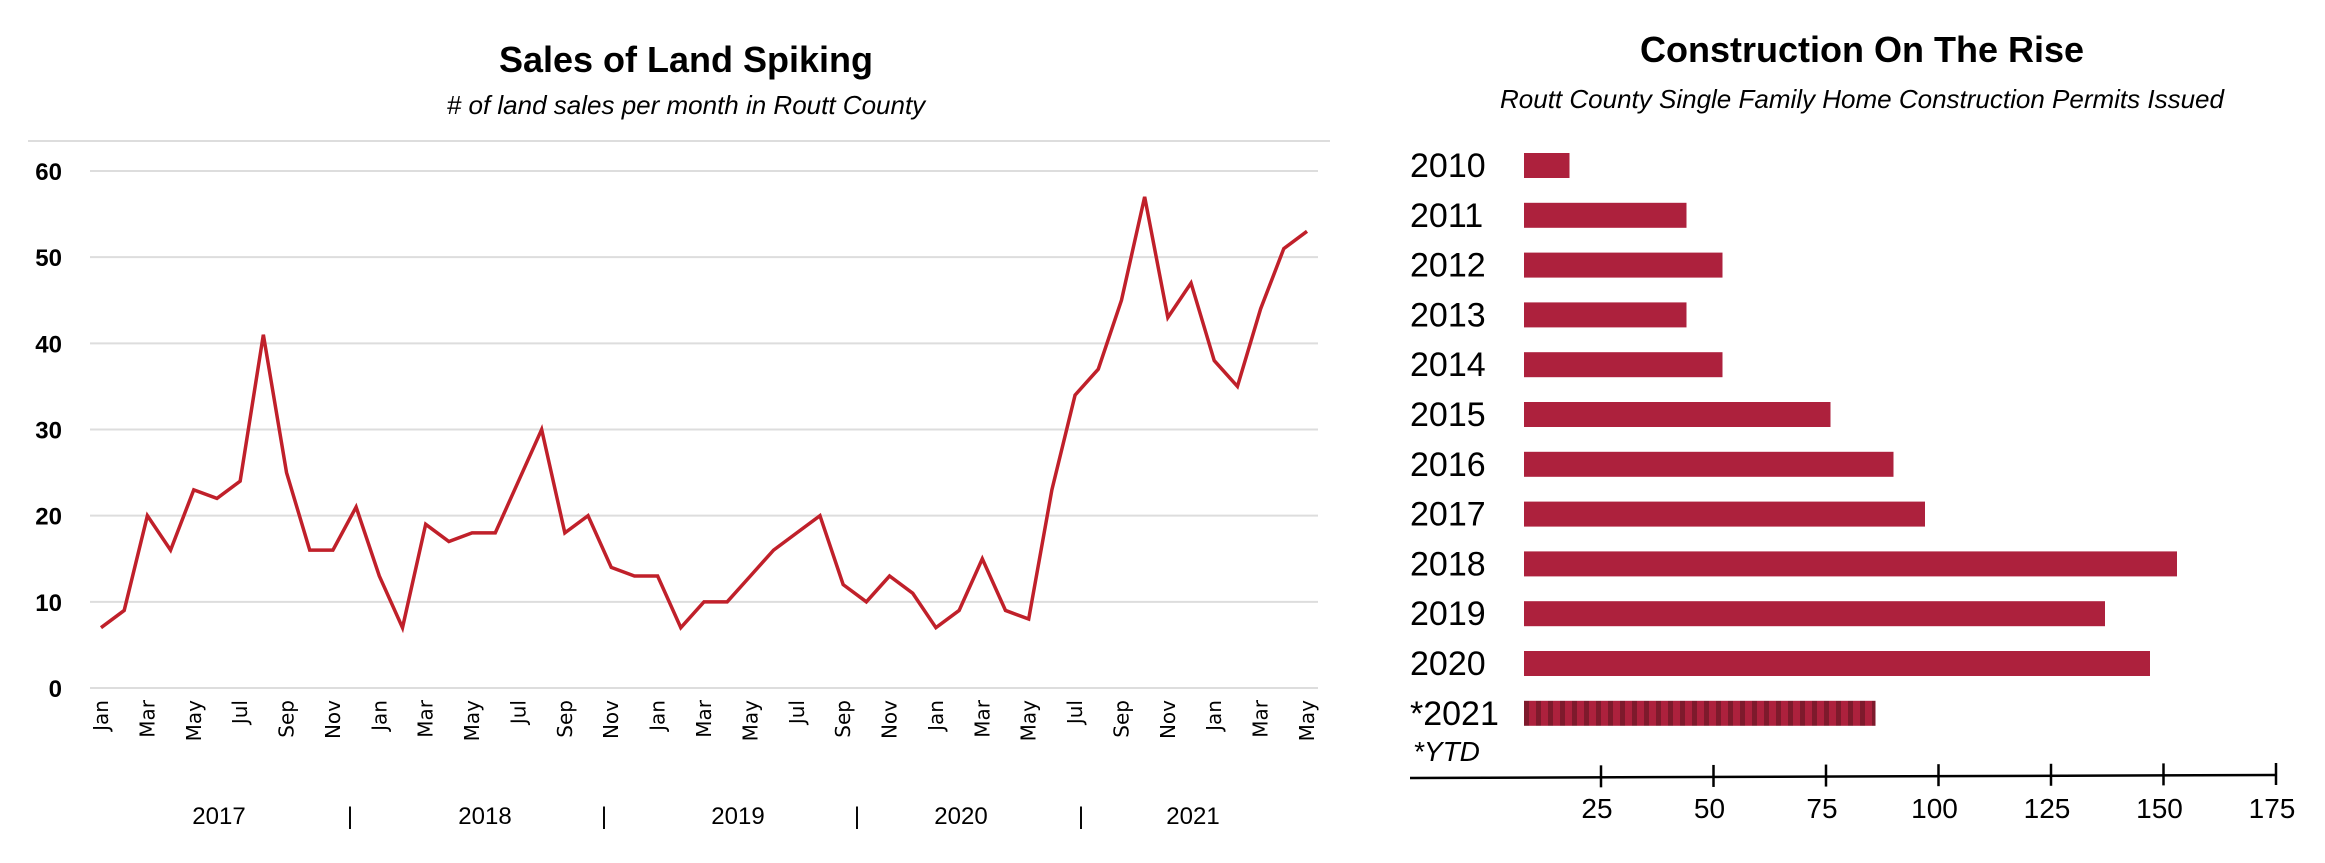 This screenshot has height=863, width=2325. I want to click on y-tick-label: 60, so click(48, 172).